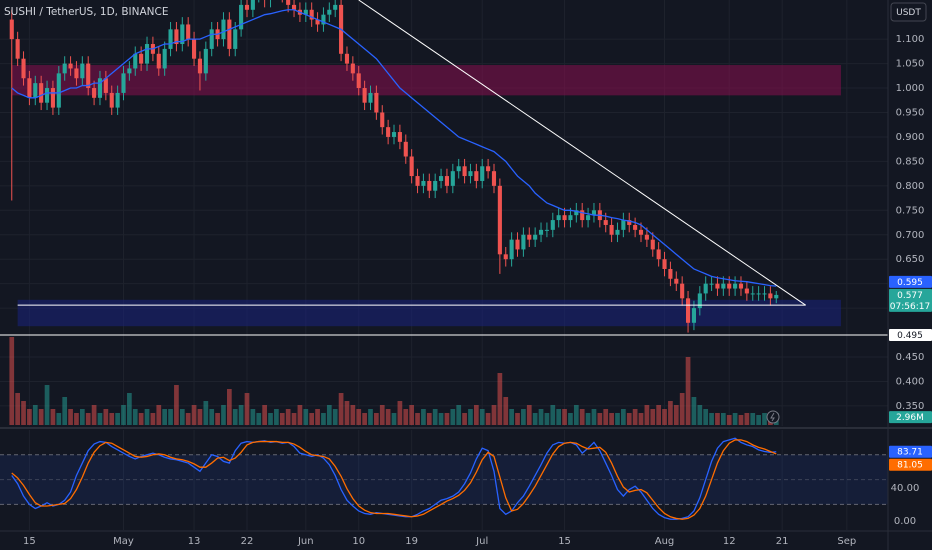 The width and height of the screenshot is (932, 550). Describe the element at coordinates (123, 541) in the screenshot. I see `x-tick-label: May` at that location.